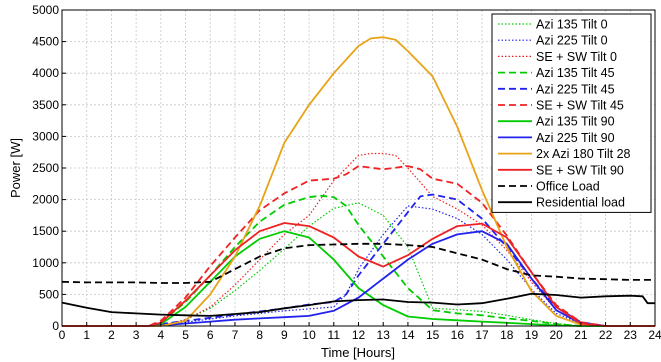 This screenshot has width=661, height=362. What do you see at coordinates (45, 263) in the screenshot?
I see `y-tick-label: 1000` at bounding box center [45, 263].